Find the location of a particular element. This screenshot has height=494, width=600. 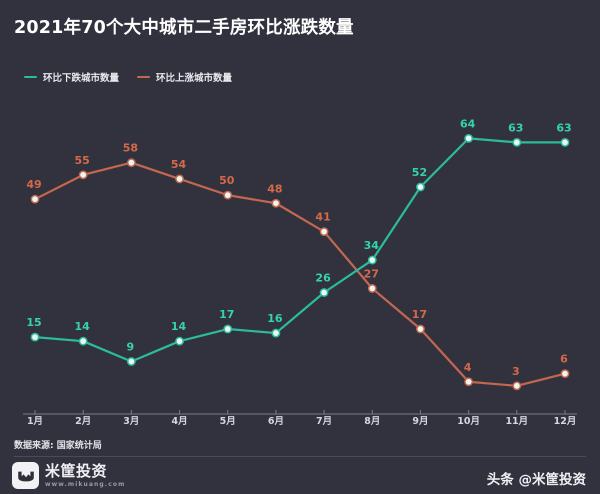

mikuang-logo-icon is located at coordinates (25, 475).